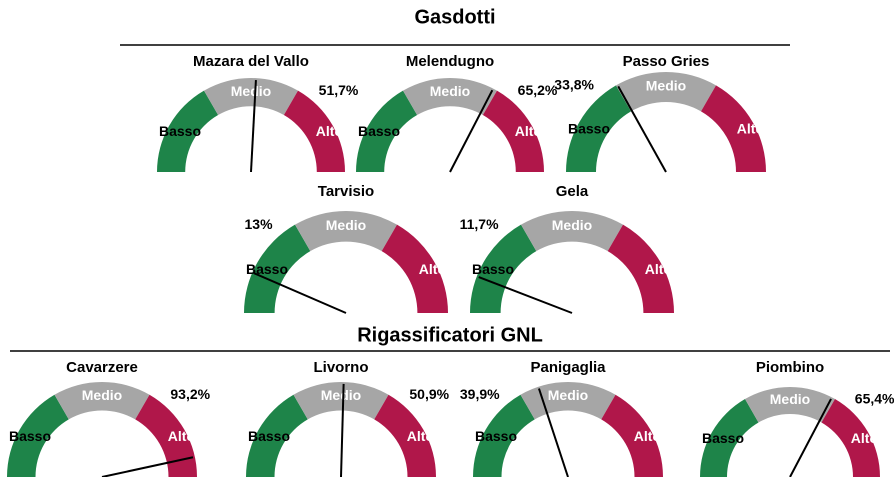 Image resolution: width=894 pixels, height=477 pixels. What do you see at coordinates (102, 367) in the screenshot?
I see `gauge-title: Cavarzere` at bounding box center [102, 367].